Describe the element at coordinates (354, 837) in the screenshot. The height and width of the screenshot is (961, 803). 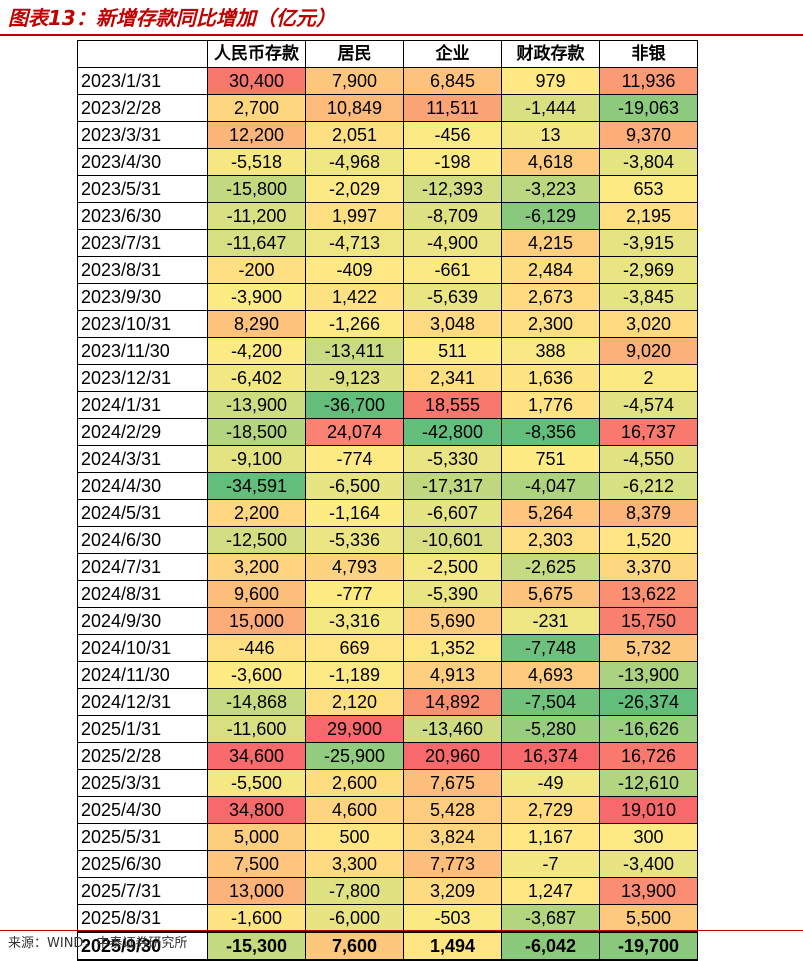
I see `value-cell: 500` at that location.